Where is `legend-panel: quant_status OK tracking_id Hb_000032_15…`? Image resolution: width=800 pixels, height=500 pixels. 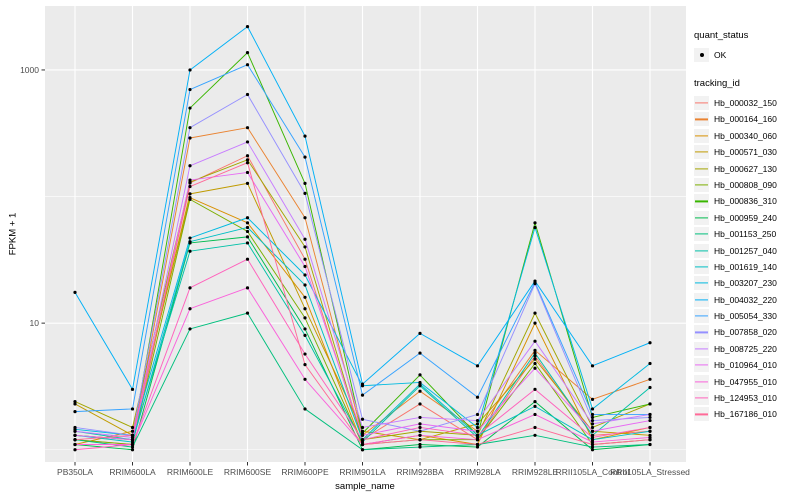
legend-panel: quant_status OK tracking_id Hb_000032_15… is located at coordinates (747, 227).